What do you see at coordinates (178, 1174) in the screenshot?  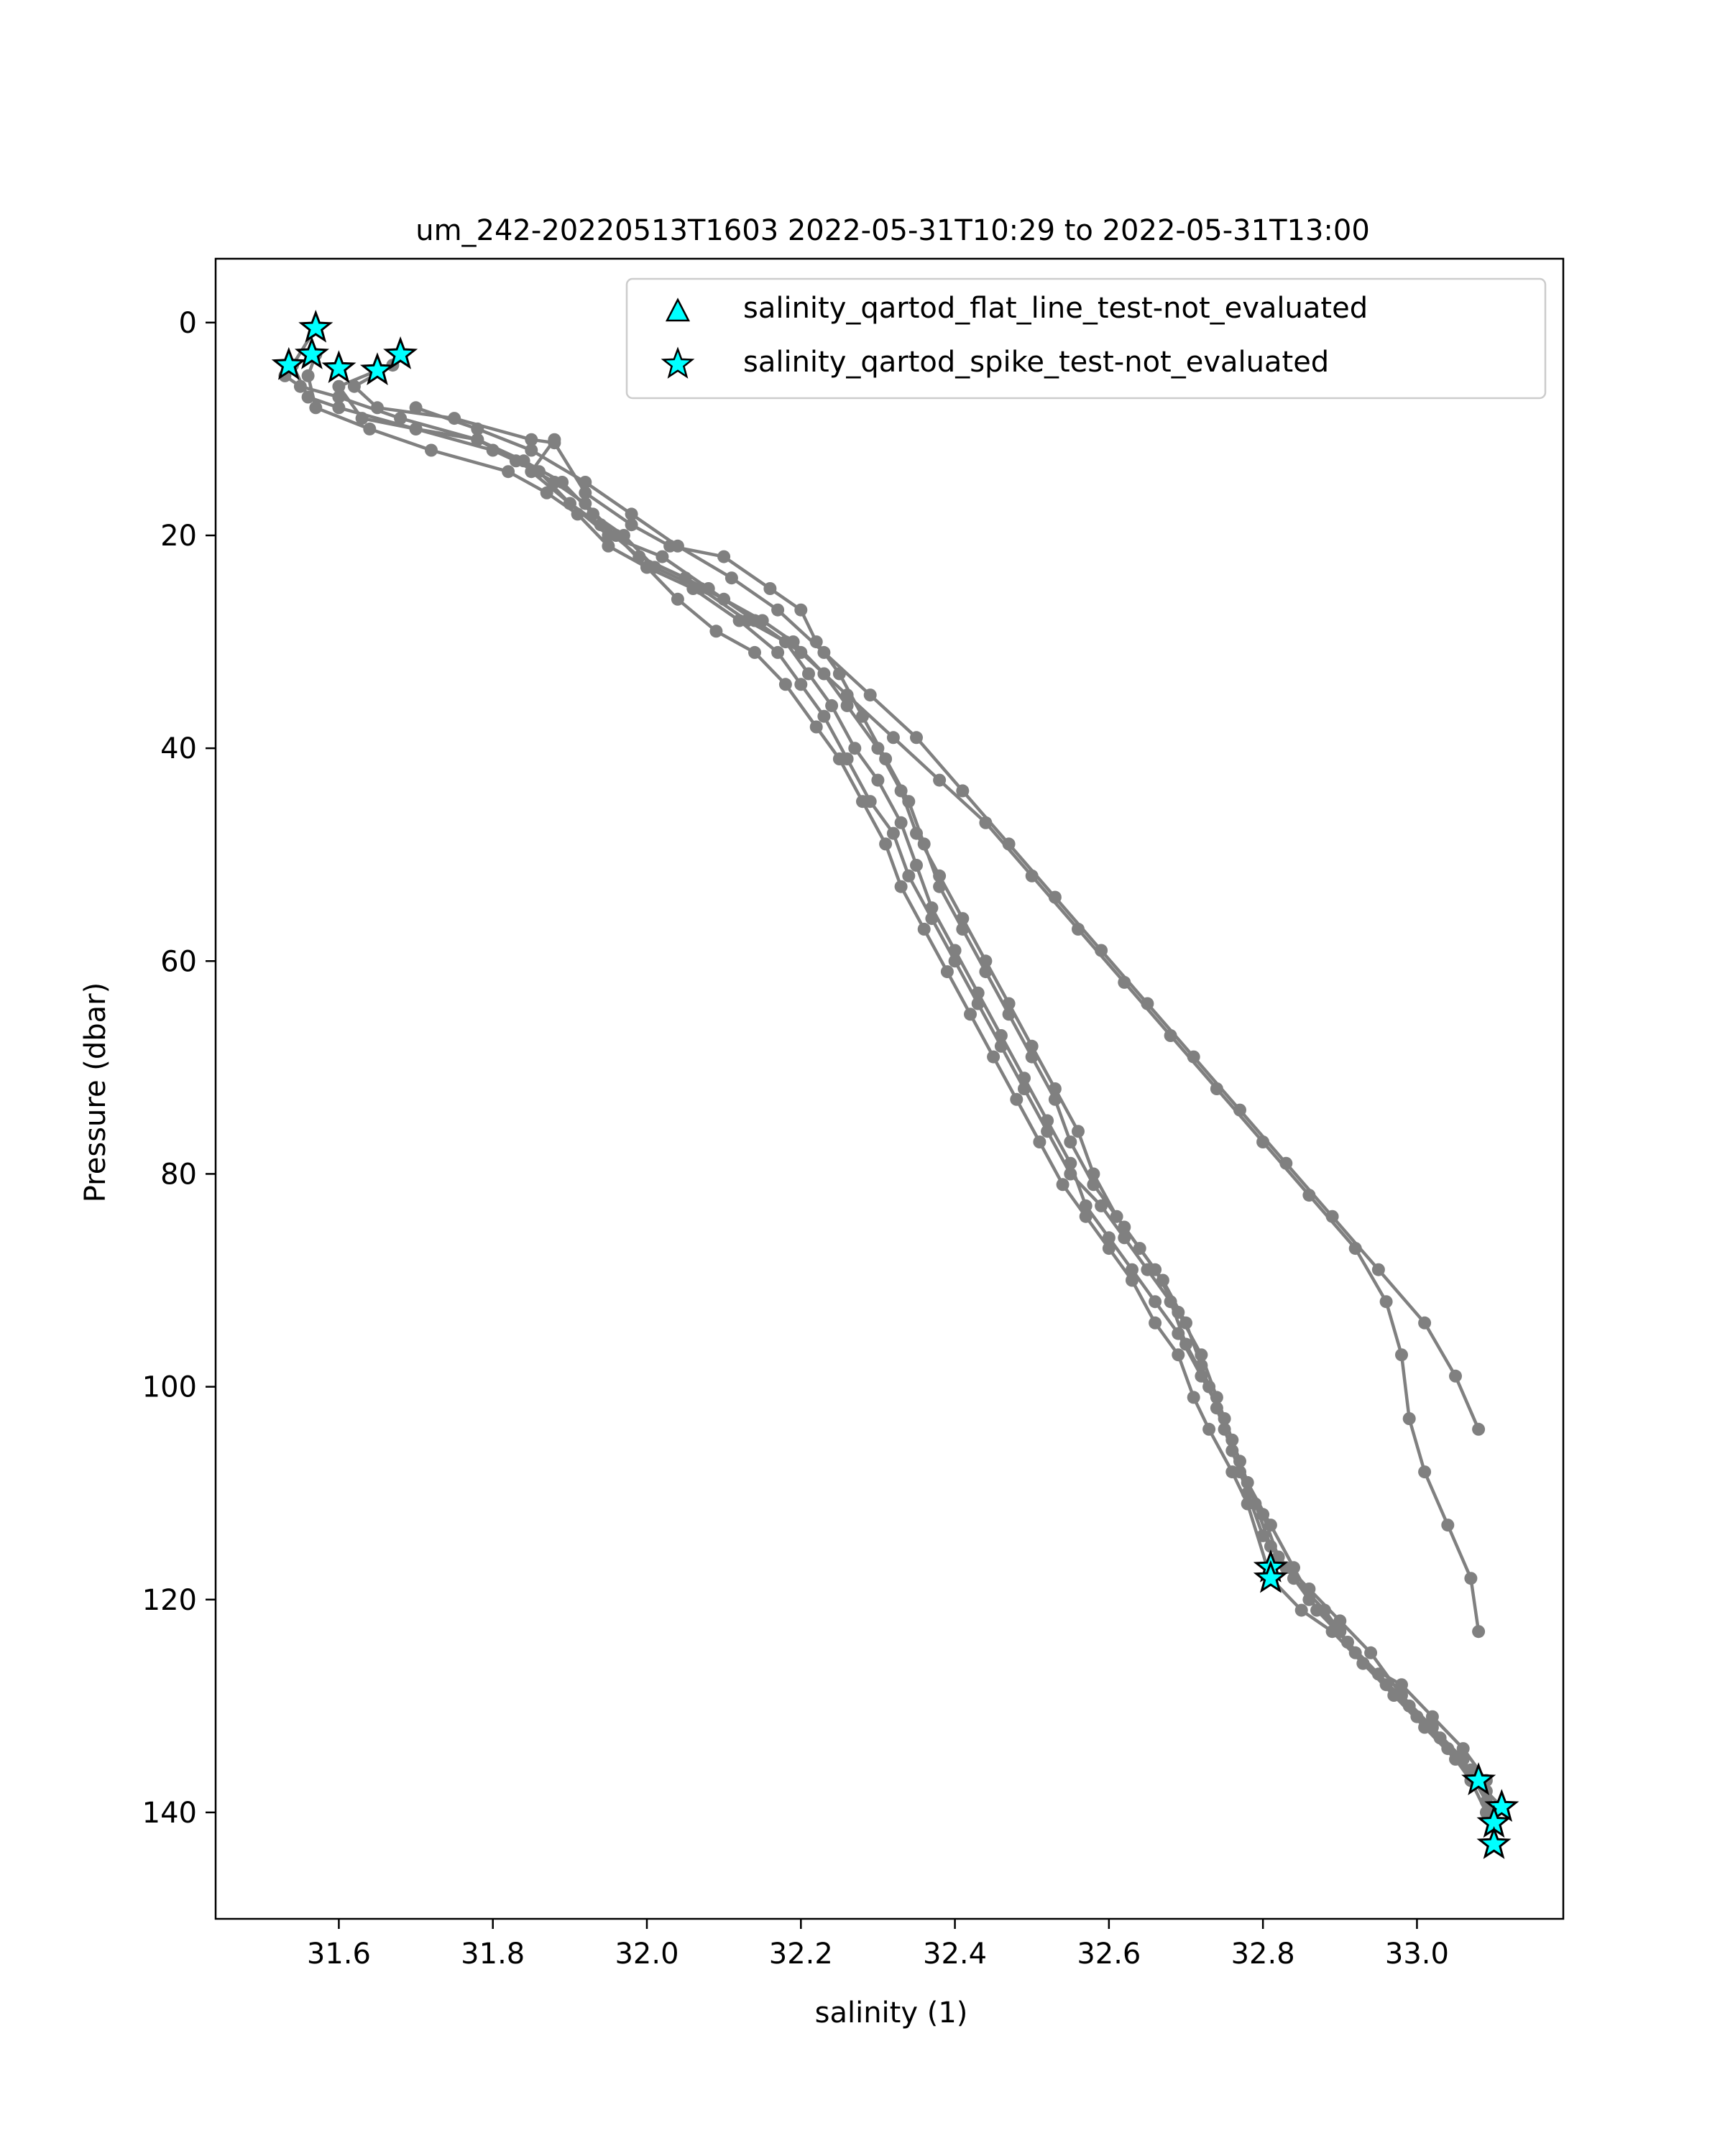 I see `y-tick-label: 80` at bounding box center [178, 1174].